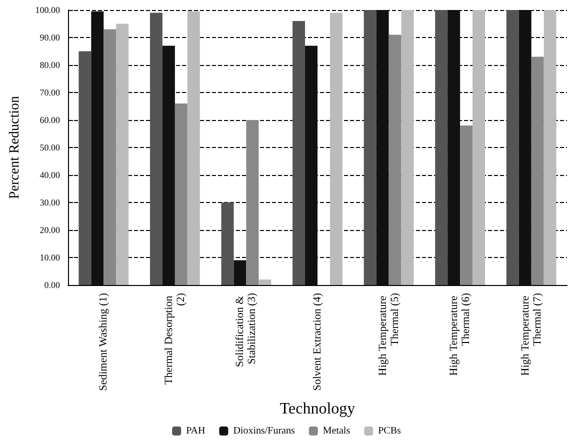  What do you see at coordinates (104, 341) in the screenshot?
I see `x-tick-label: Sediment Washing (1)` at bounding box center [104, 341].